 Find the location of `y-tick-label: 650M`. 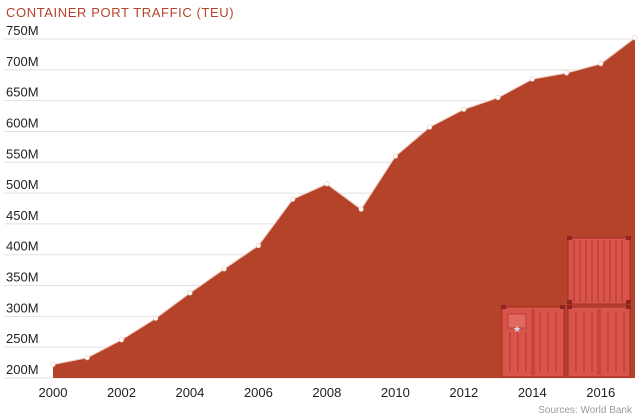

y-tick-label: 650M is located at coordinates (22, 92).